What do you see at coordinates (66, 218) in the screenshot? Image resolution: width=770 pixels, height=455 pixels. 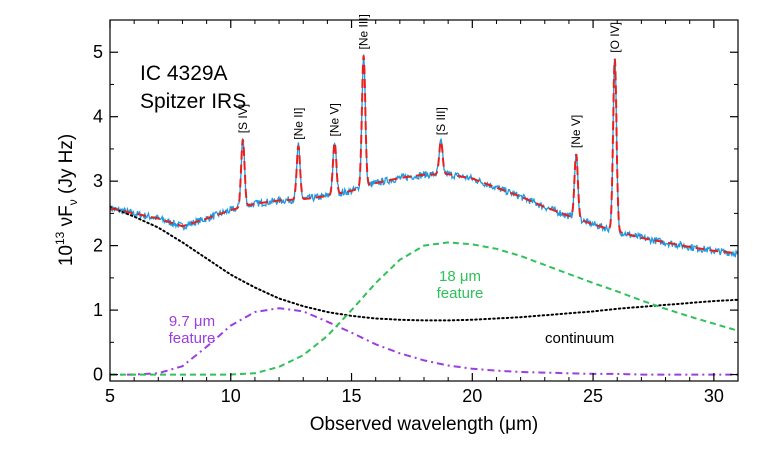 I see `y-label-main: νF` at bounding box center [66, 218].